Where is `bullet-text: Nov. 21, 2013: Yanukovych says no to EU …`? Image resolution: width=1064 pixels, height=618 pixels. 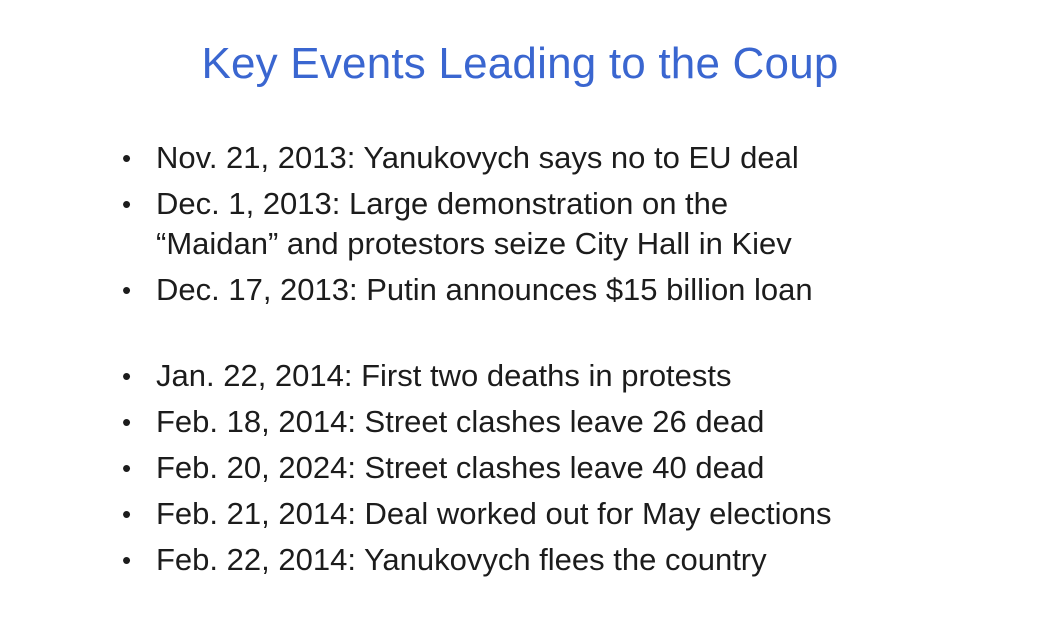
bullet-text: Nov. 21, 2013: Yanukovych says no to EU … is located at coordinates (477, 157).